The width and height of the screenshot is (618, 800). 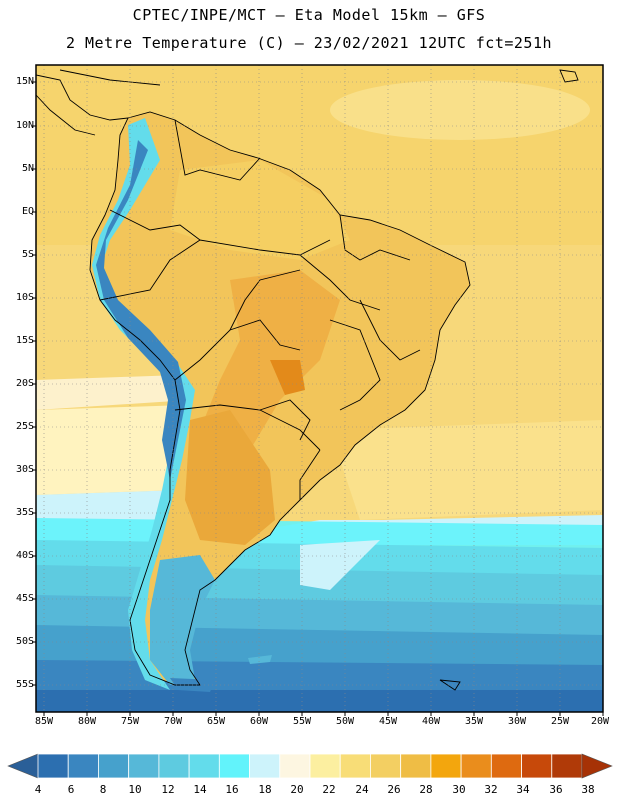 What do you see at coordinates (265, 789) in the screenshot?
I see `colorbar-tick-label: 18` at bounding box center [265, 789].